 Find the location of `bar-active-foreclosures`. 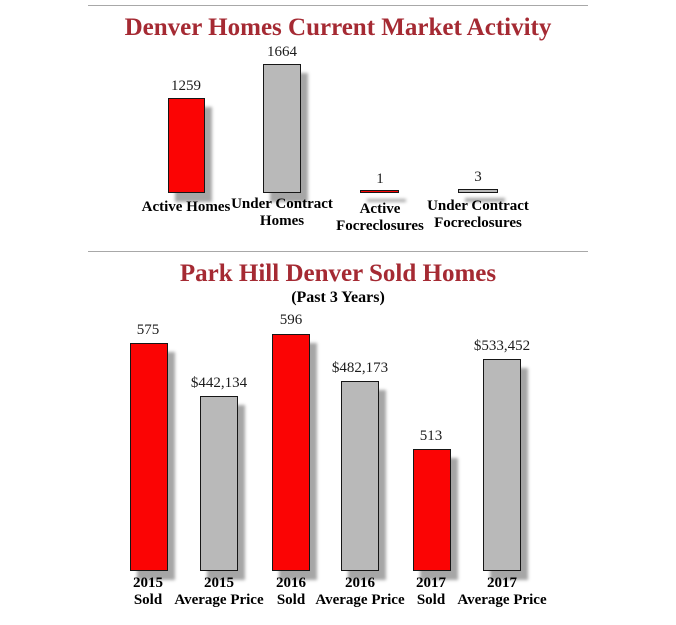

bar-active-foreclosures is located at coordinates (379, 191).